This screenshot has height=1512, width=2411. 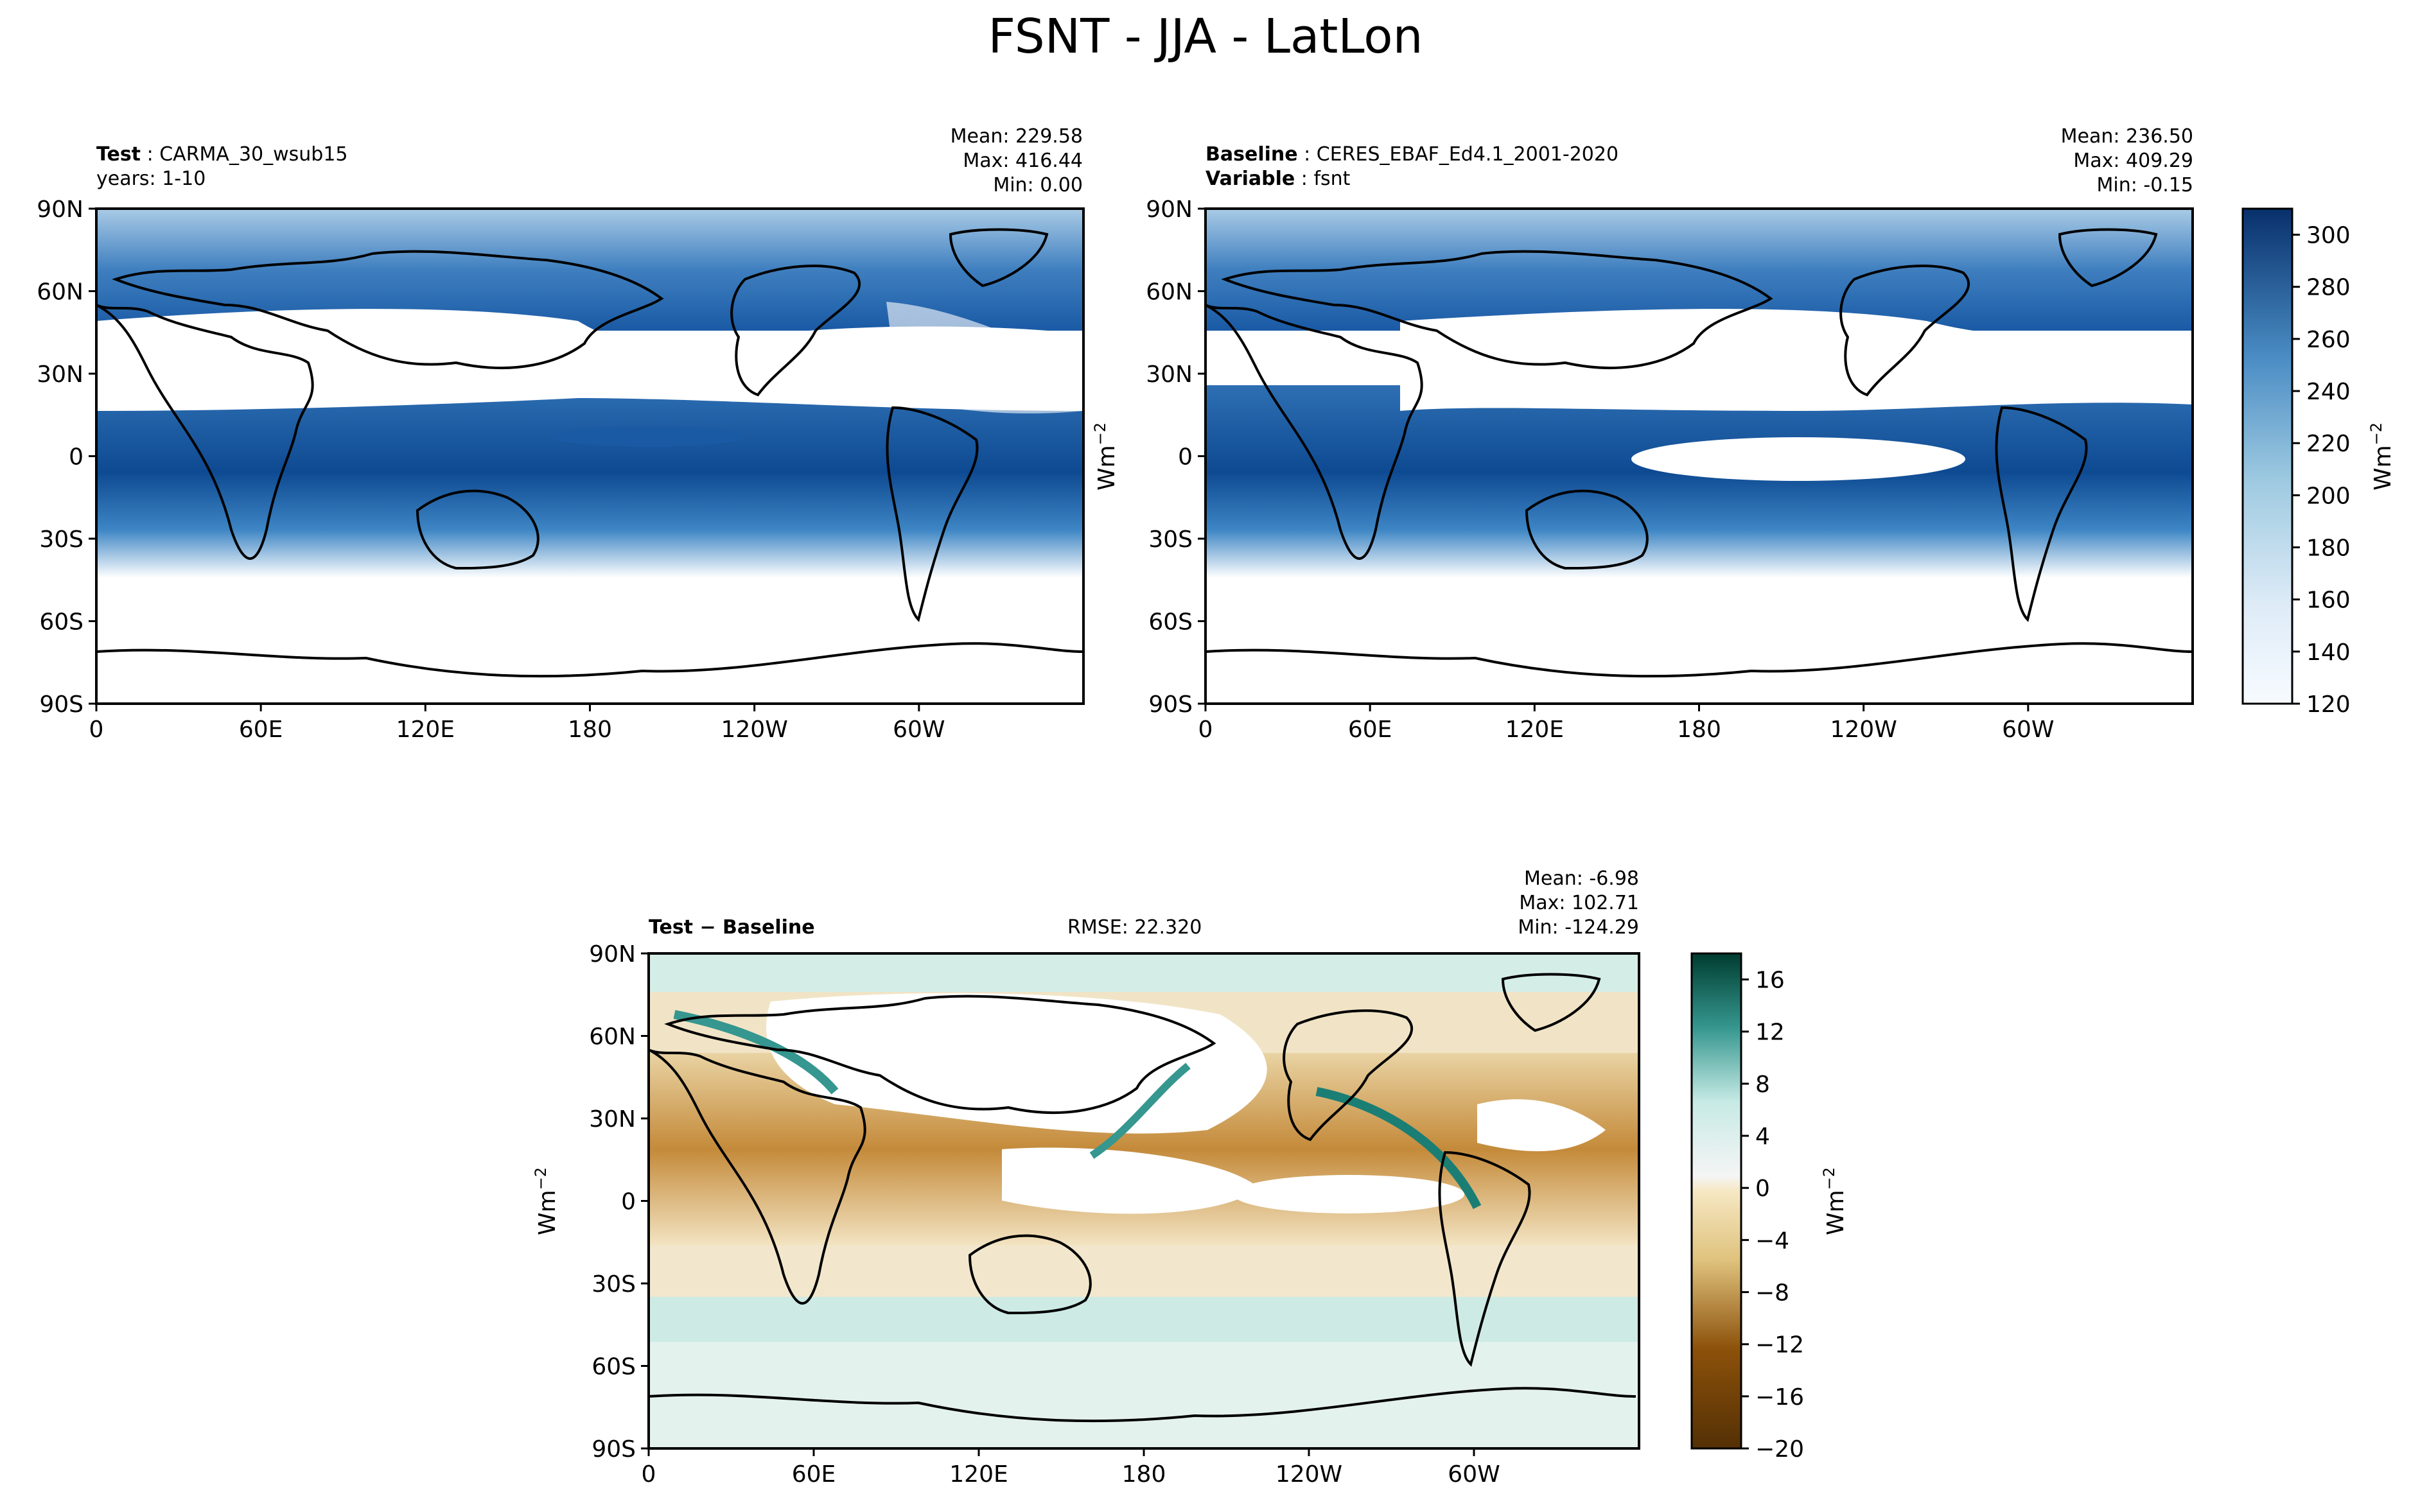 What do you see at coordinates (1038, 185) in the screenshot?
I see `test-min: Min: 0.00` at bounding box center [1038, 185].